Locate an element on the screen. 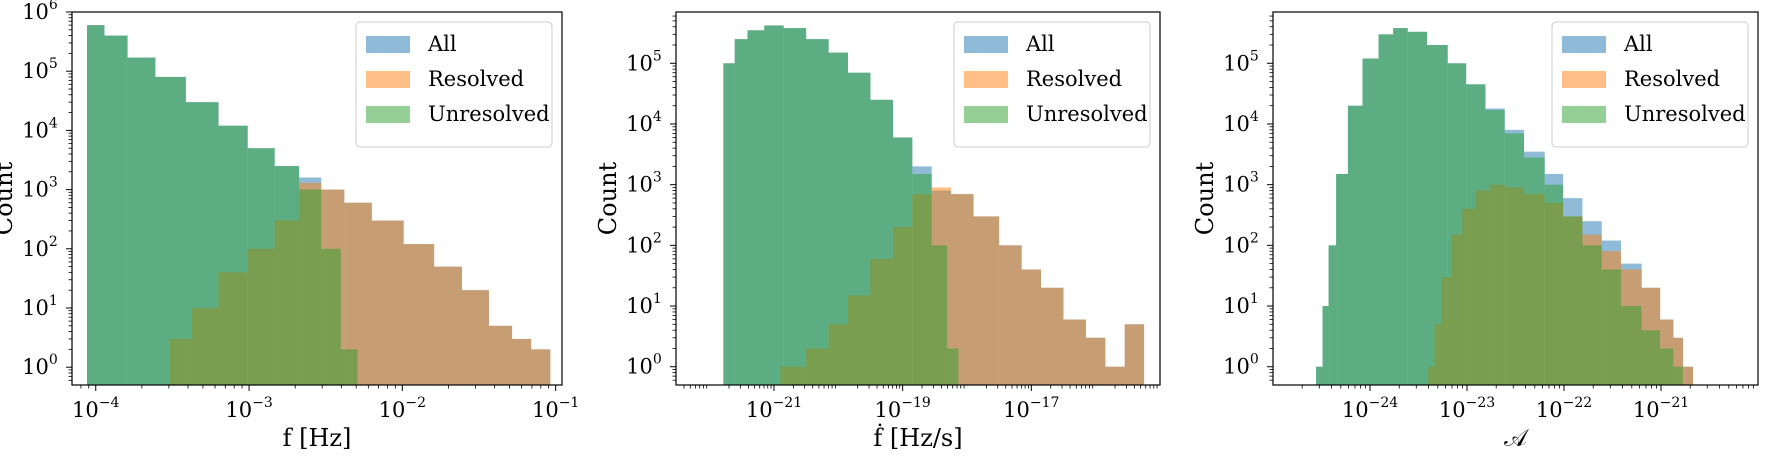 The width and height of the screenshot is (1766, 466). y-tick-exponent: 1 is located at coordinates (1254, 299).